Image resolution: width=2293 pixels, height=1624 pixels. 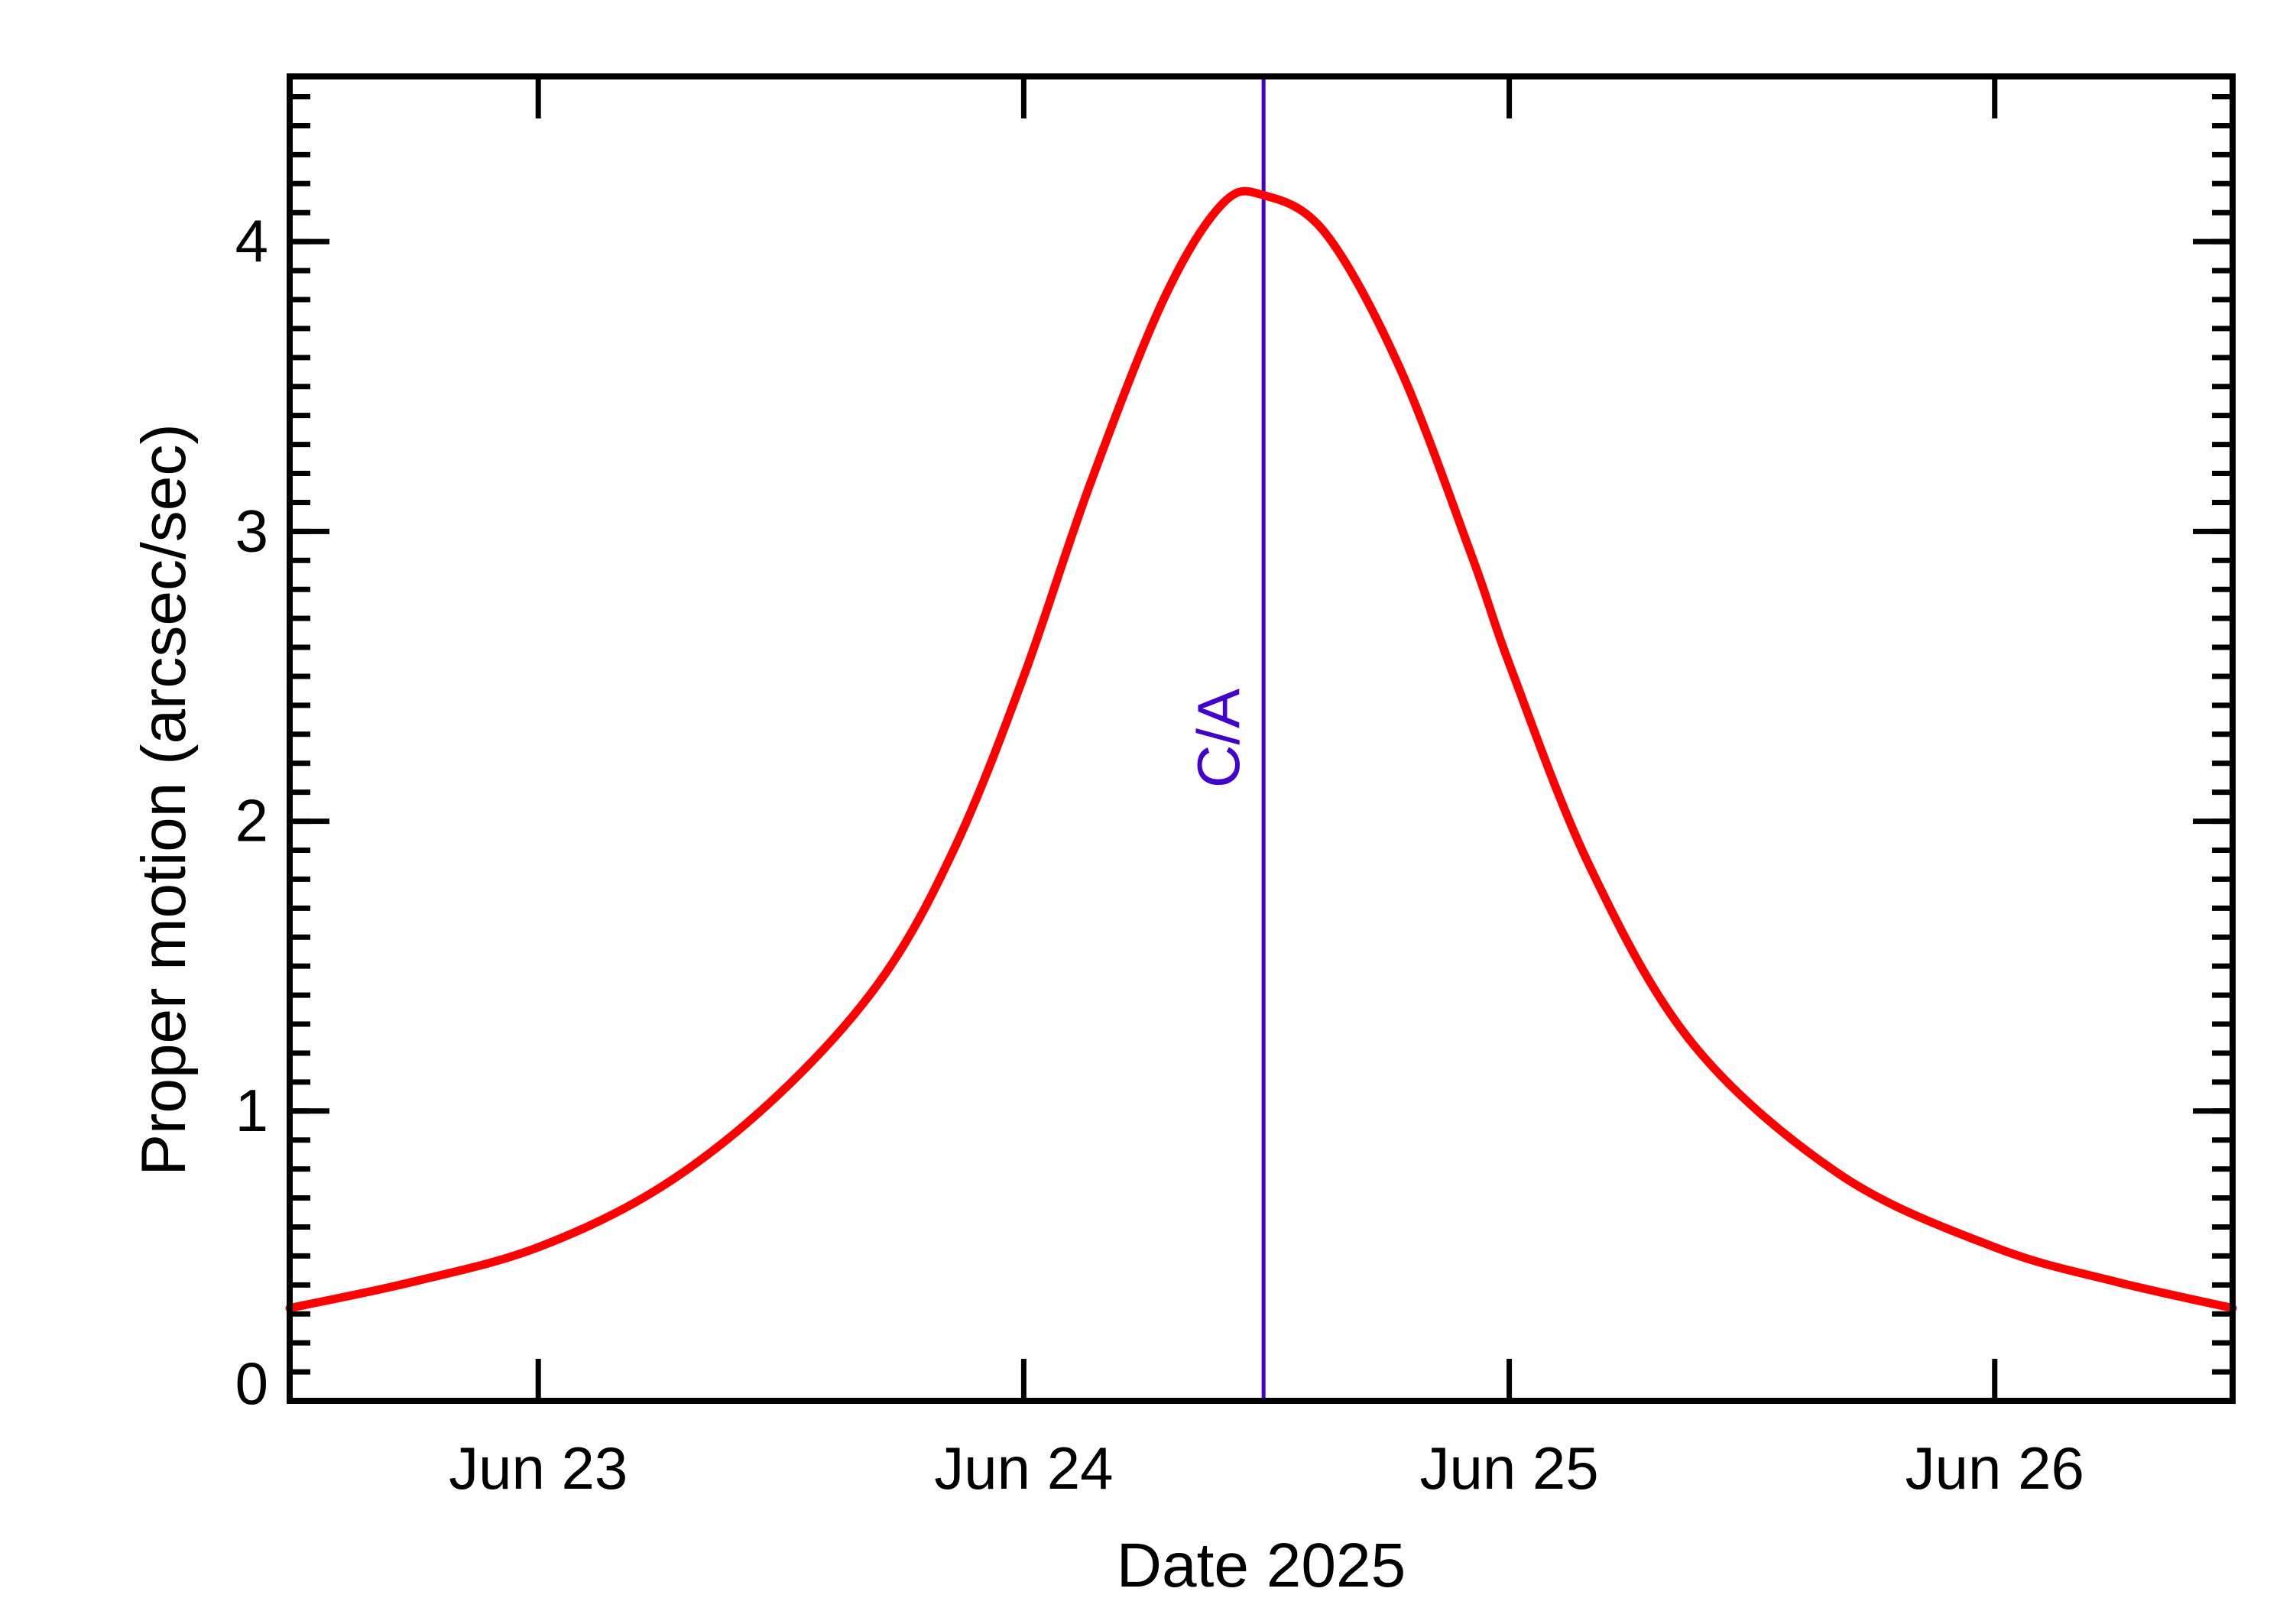 What do you see at coordinates (1266, 1468) in the screenshot?
I see `x-tick-labels: Jun 23 Jun 24 Jun 25 Jun 26` at bounding box center [1266, 1468].